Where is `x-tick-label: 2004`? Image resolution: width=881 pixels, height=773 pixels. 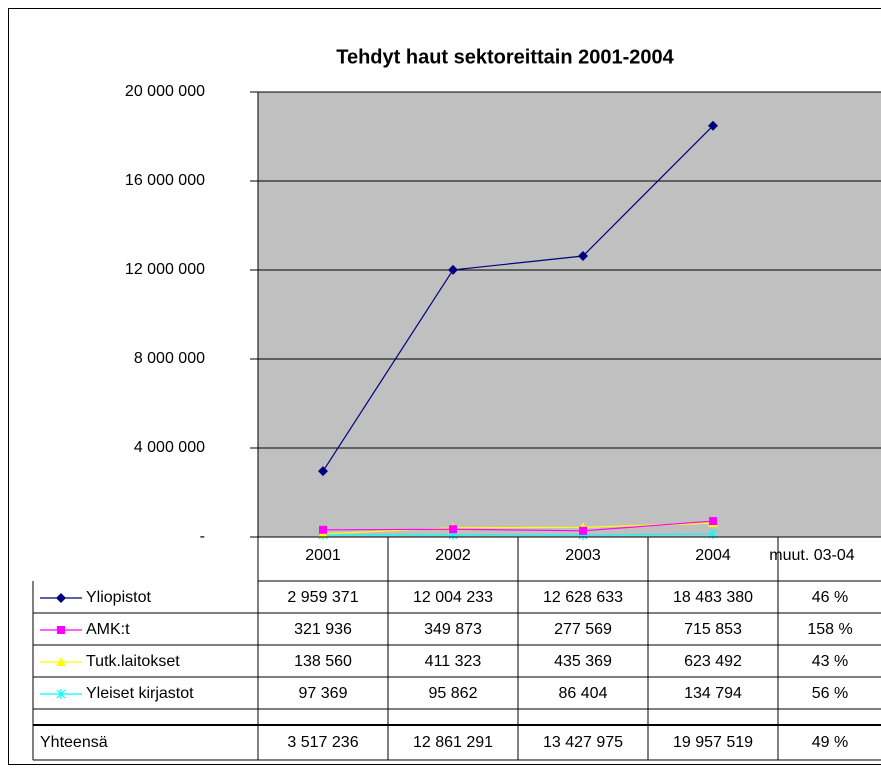 x-tick-label: 2004 is located at coordinates (713, 555).